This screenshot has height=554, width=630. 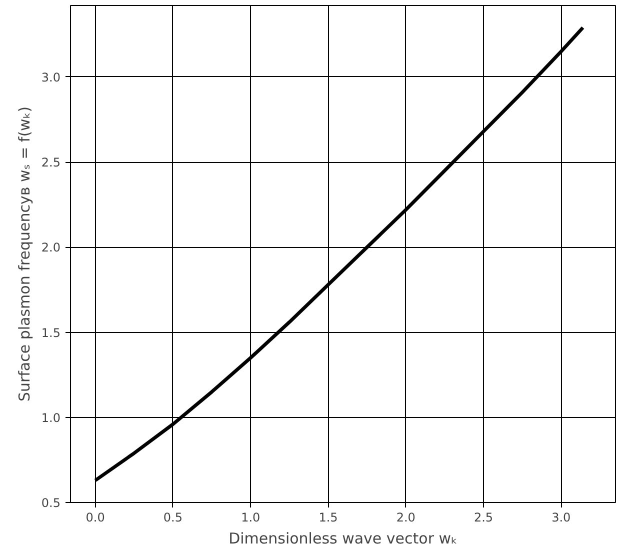 What do you see at coordinates (328, 517) in the screenshot?
I see `x-tick-label: 1.5` at bounding box center [328, 517].